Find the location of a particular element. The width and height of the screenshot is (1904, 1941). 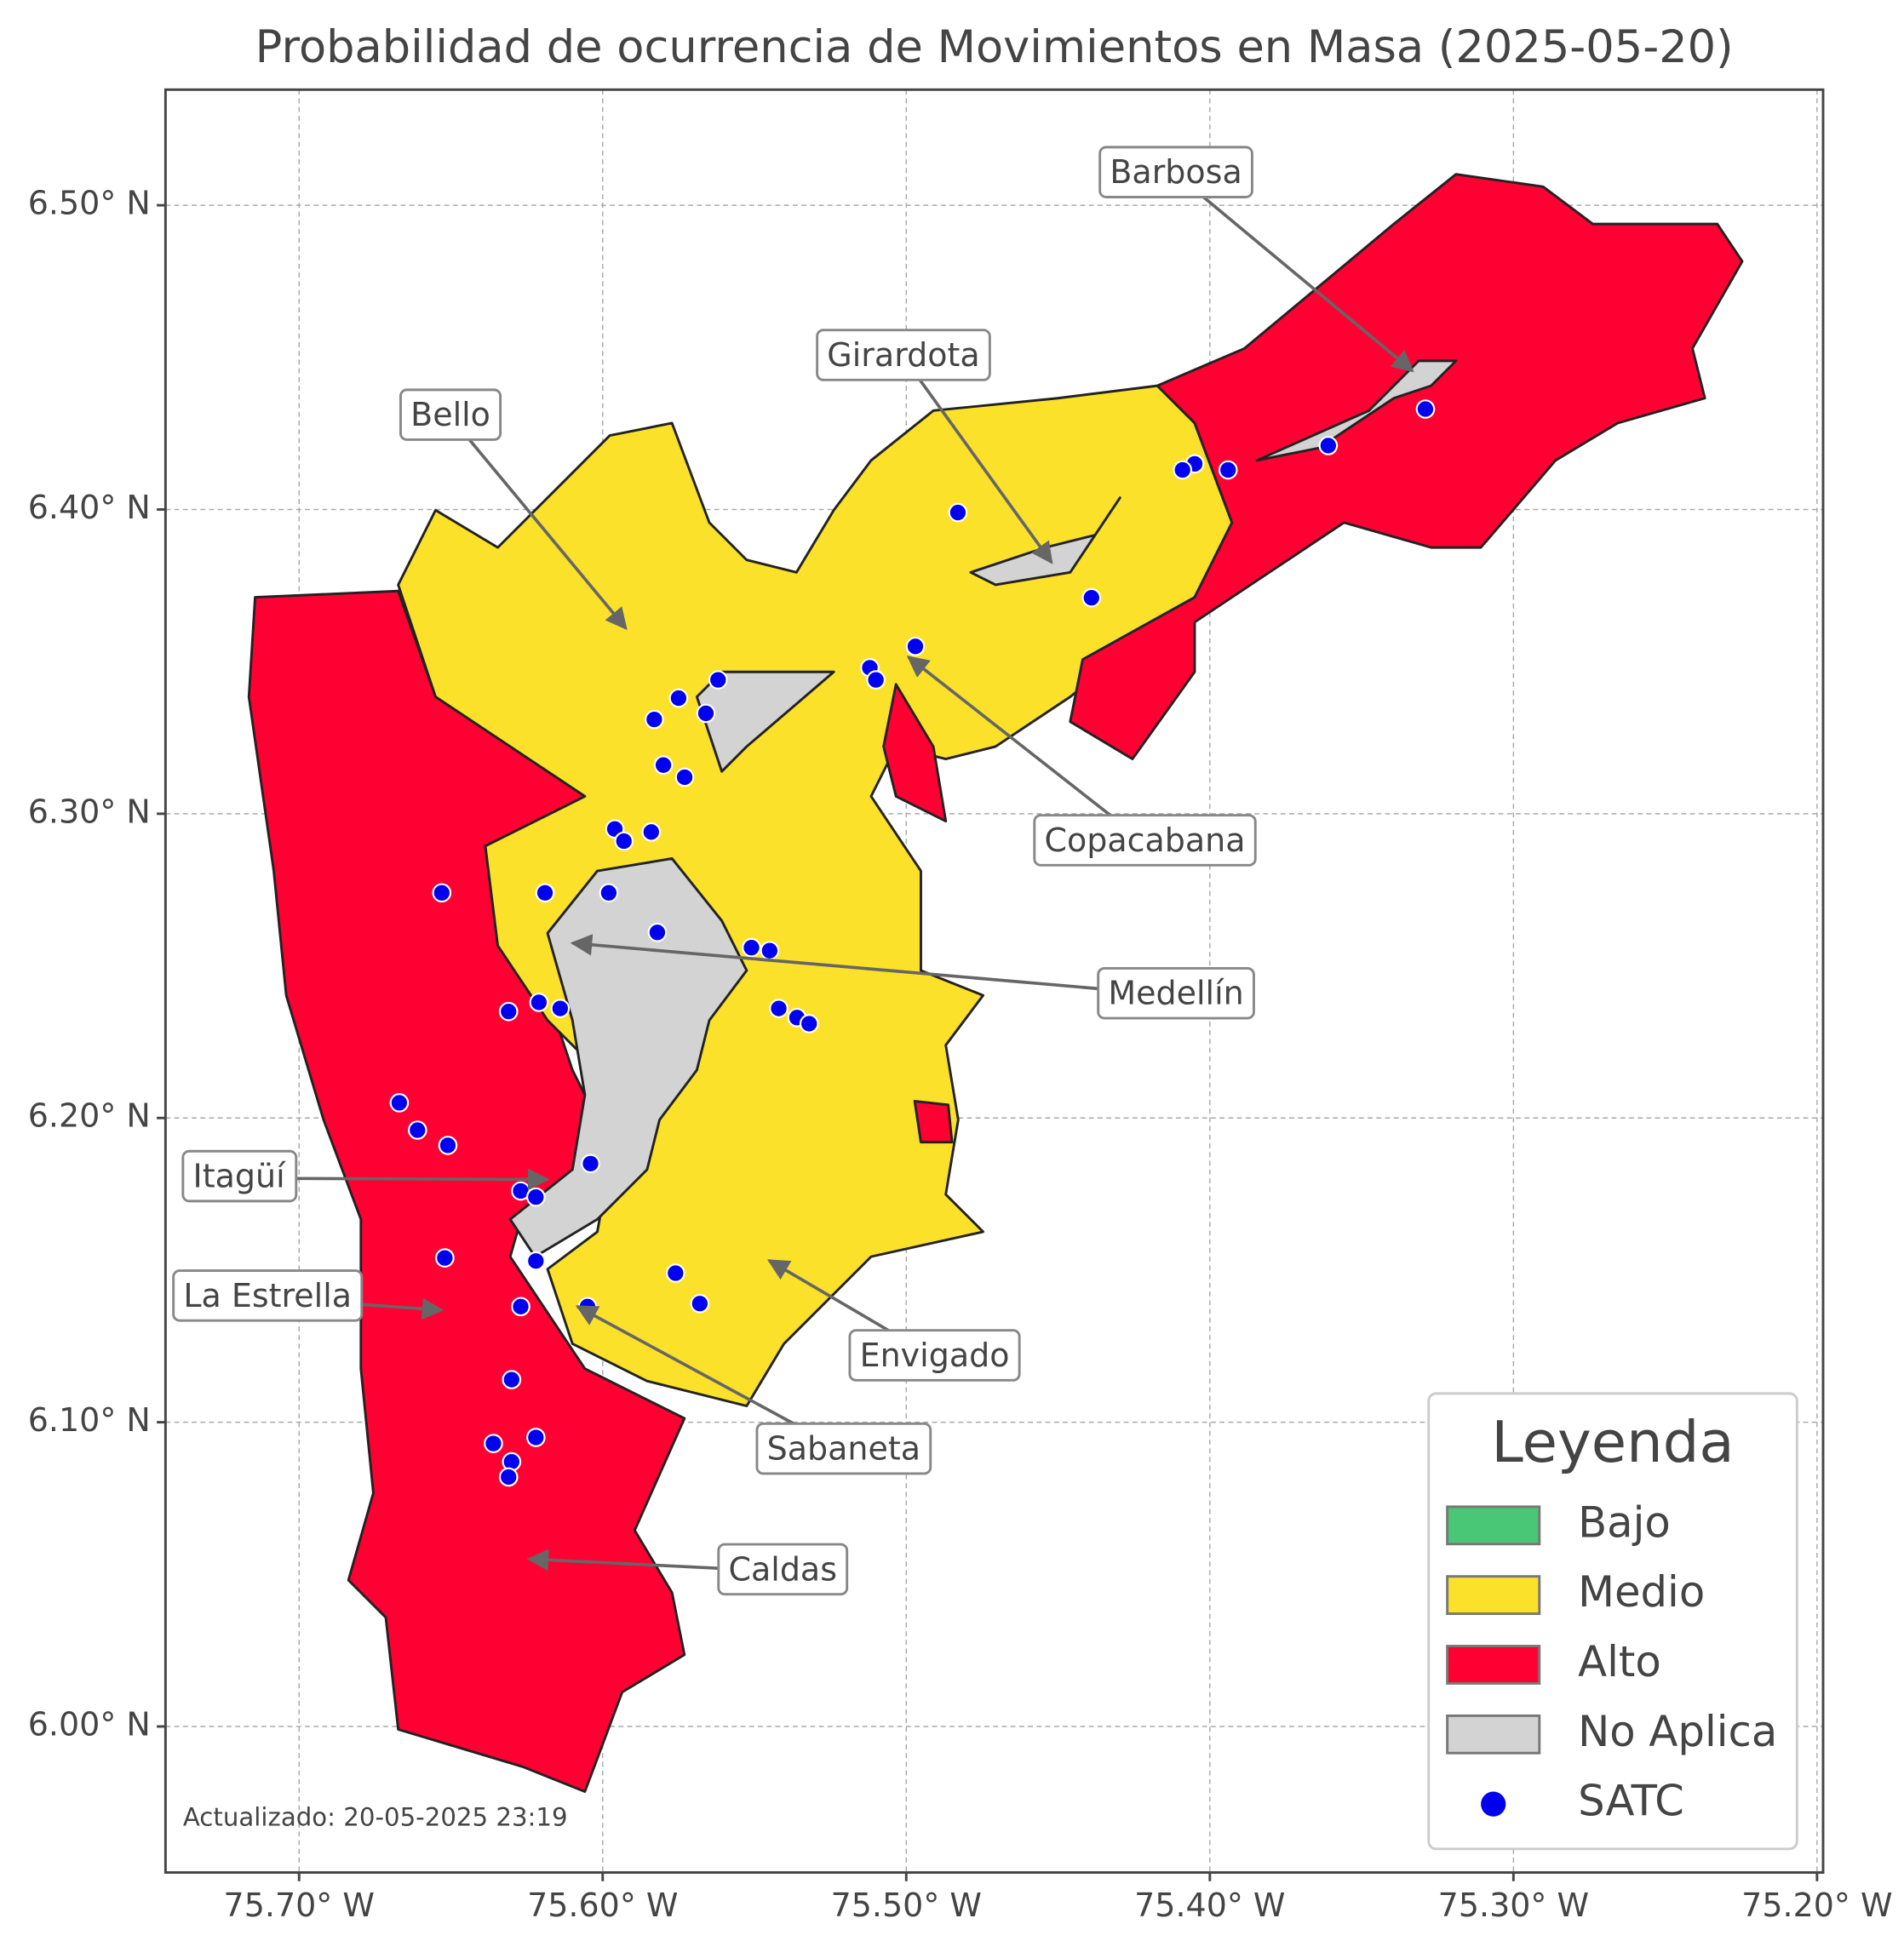

municipality-callout: Envigado is located at coordinates (893, 1320).